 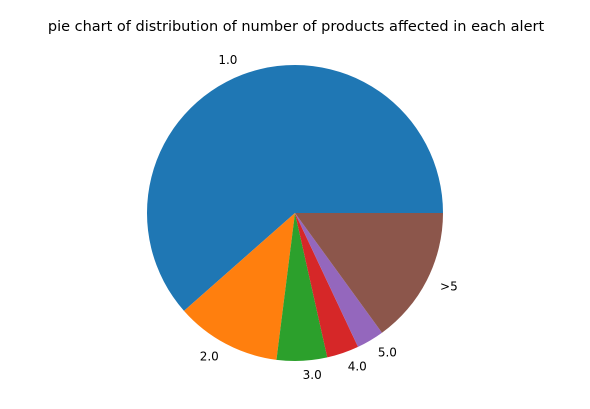 I want to click on pie-slice-label-2: 2.0, so click(x=209, y=356).